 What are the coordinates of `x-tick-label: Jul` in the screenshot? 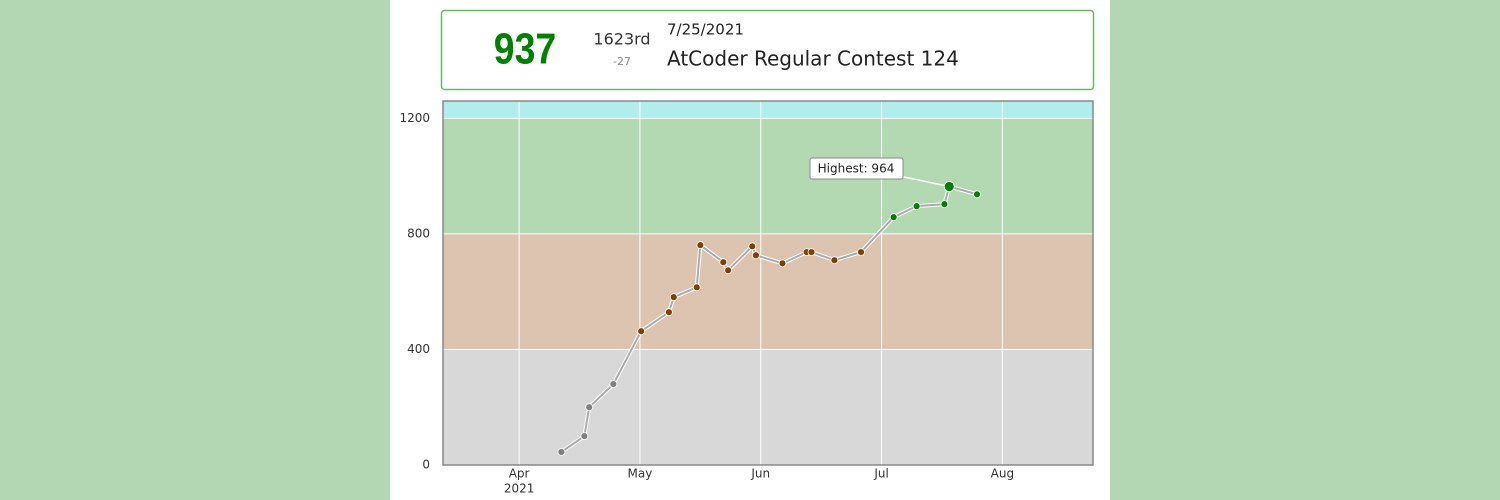 It's located at (880, 474).